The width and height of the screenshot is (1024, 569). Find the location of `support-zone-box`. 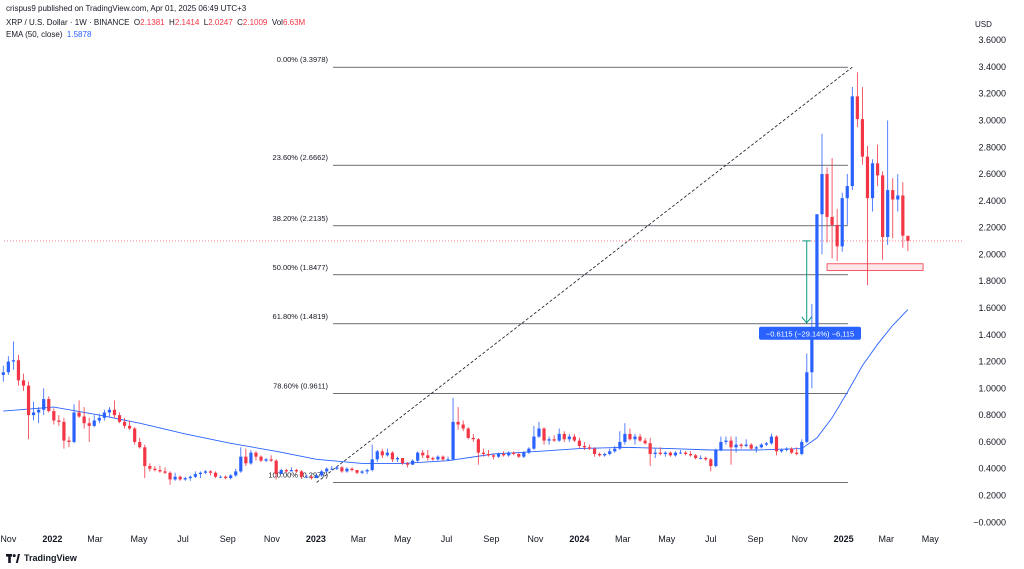

support-zone-box is located at coordinates (875, 267).